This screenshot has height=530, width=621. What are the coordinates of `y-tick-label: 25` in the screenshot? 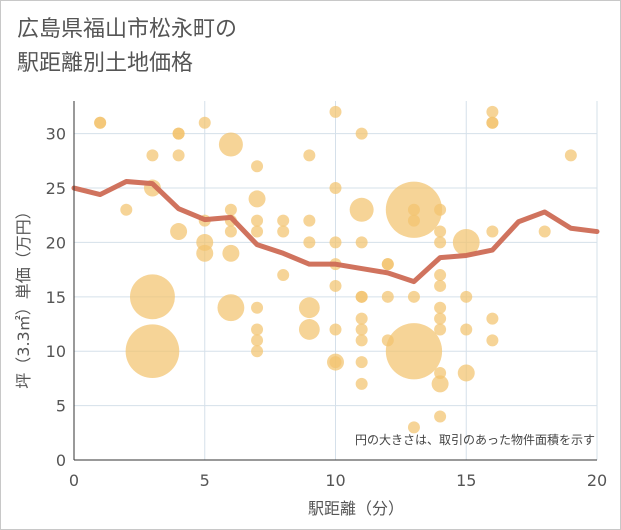 It's located at (56, 188).